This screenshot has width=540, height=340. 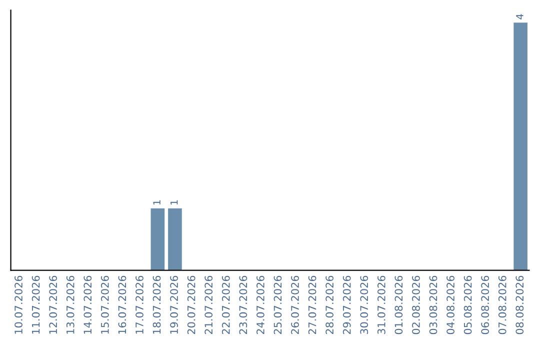 What do you see at coordinates (278, 305) in the screenshot?
I see `x-tick-label: 25.07.2026` at bounding box center [278, 305].